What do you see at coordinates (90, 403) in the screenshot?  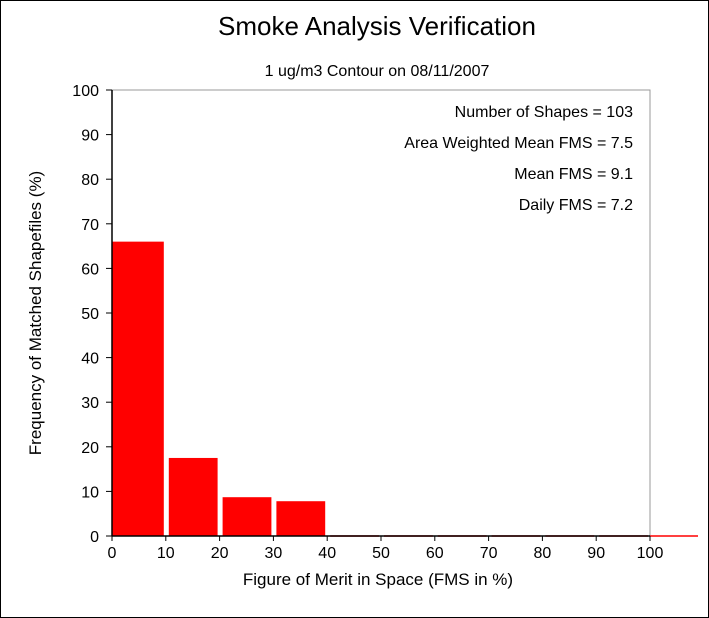 I see `y-tick-label: 30` at bounding box center [90, 403].